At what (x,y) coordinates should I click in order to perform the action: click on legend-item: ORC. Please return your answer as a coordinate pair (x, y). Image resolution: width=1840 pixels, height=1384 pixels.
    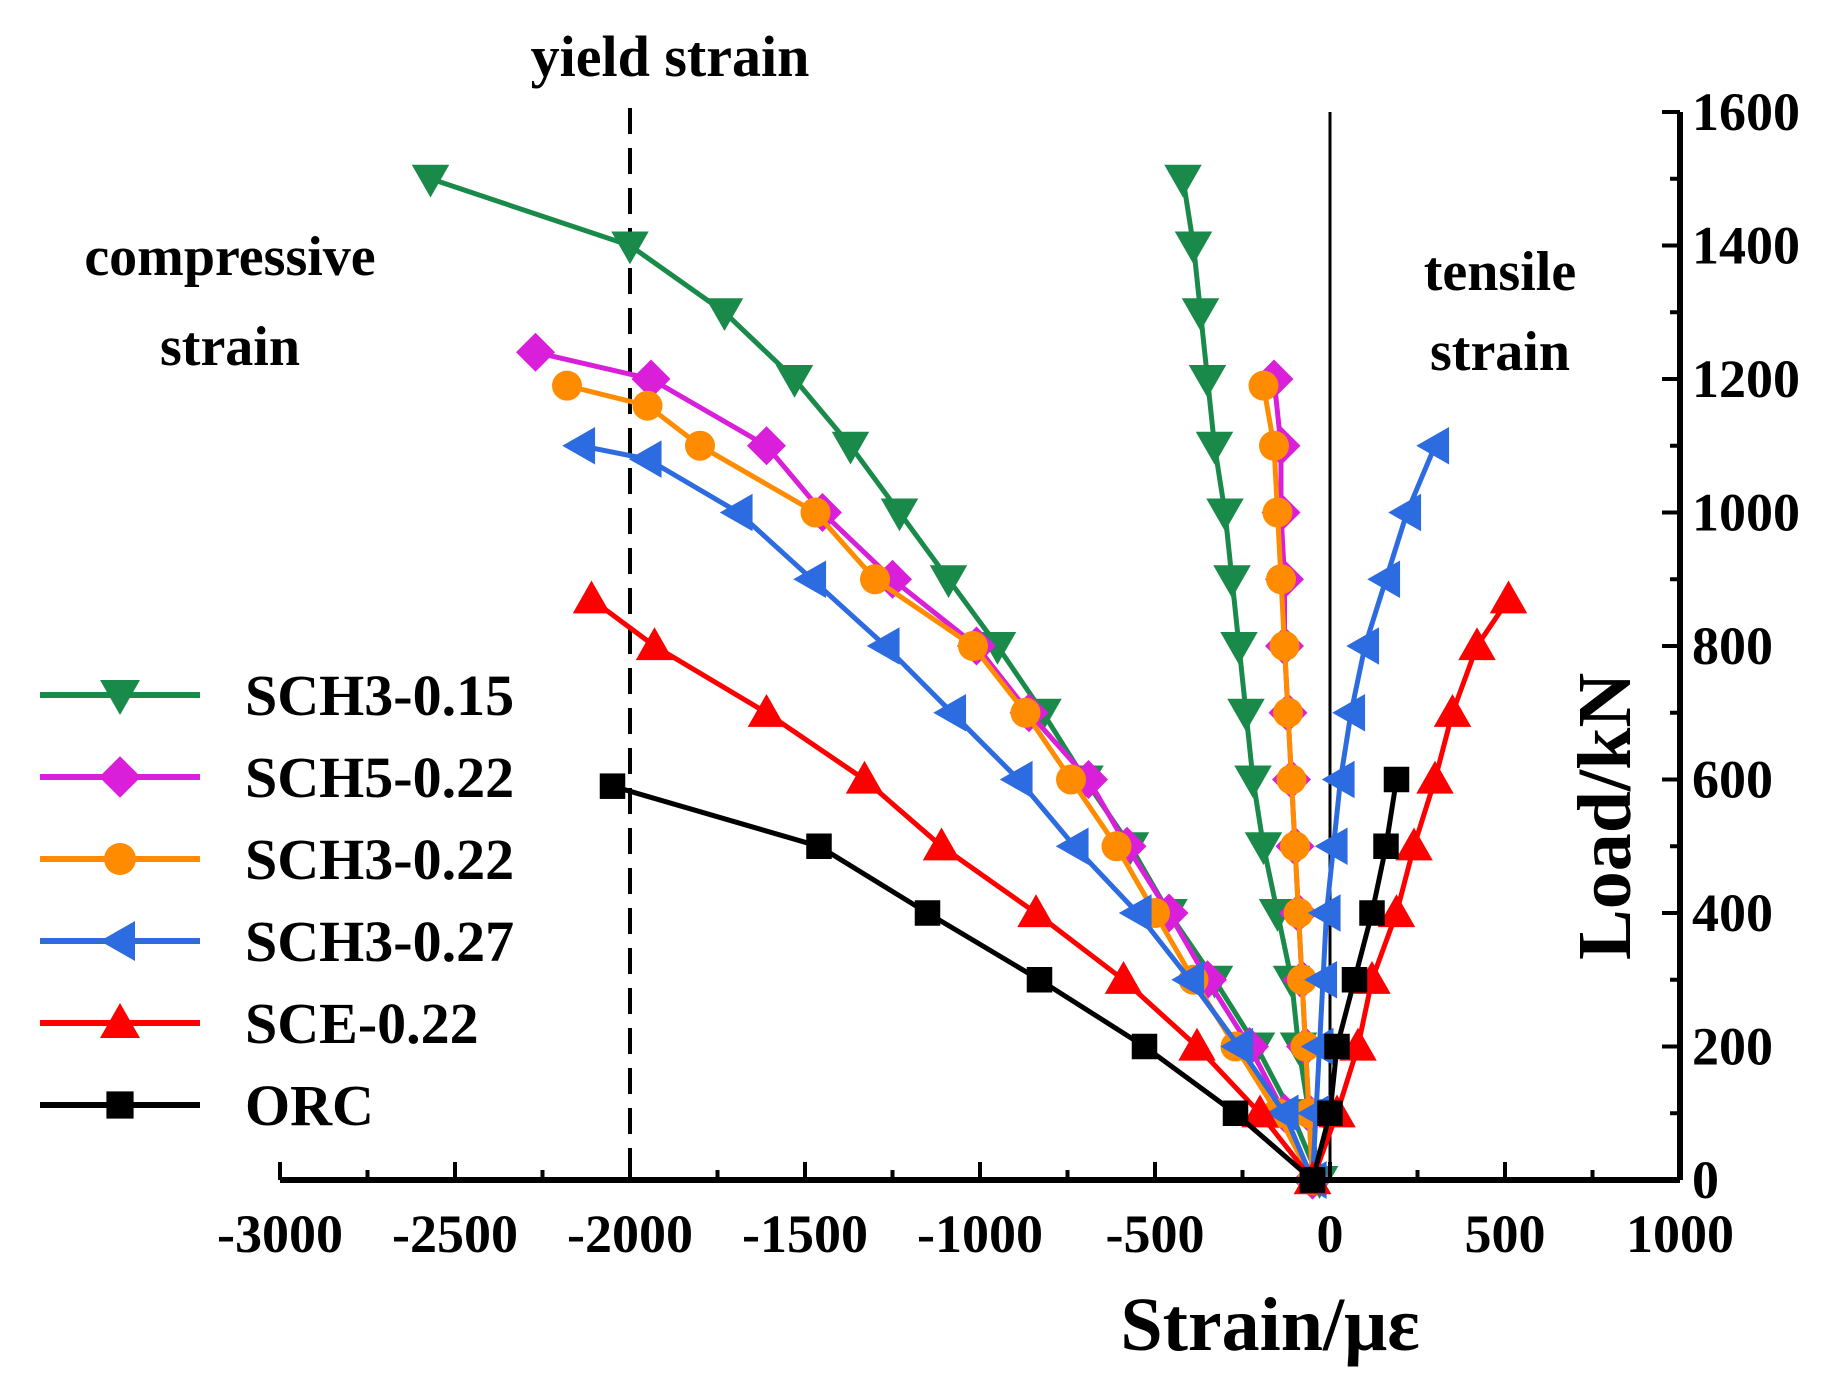
    Looking at the image, I should click on (207, 1105).